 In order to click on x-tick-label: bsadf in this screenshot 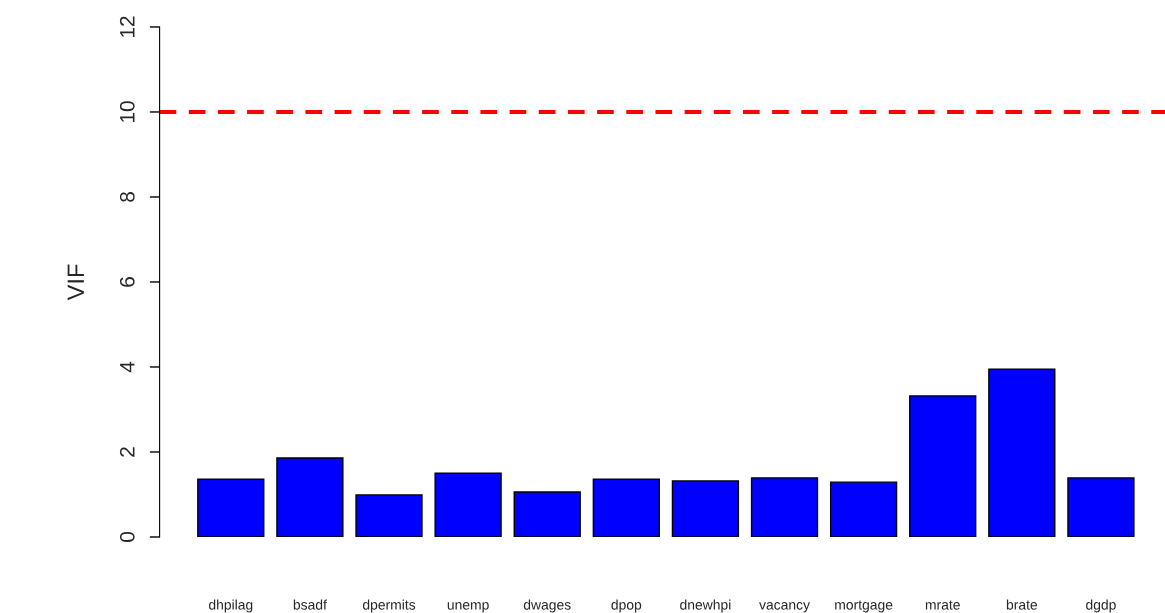, I will do `click(310, 604)`.